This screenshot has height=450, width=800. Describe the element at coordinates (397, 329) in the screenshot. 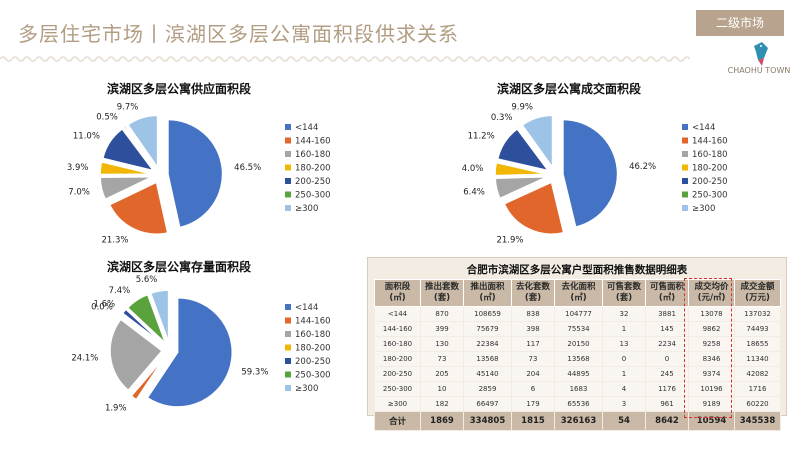

I see `table-cell: 144-160` at that location.